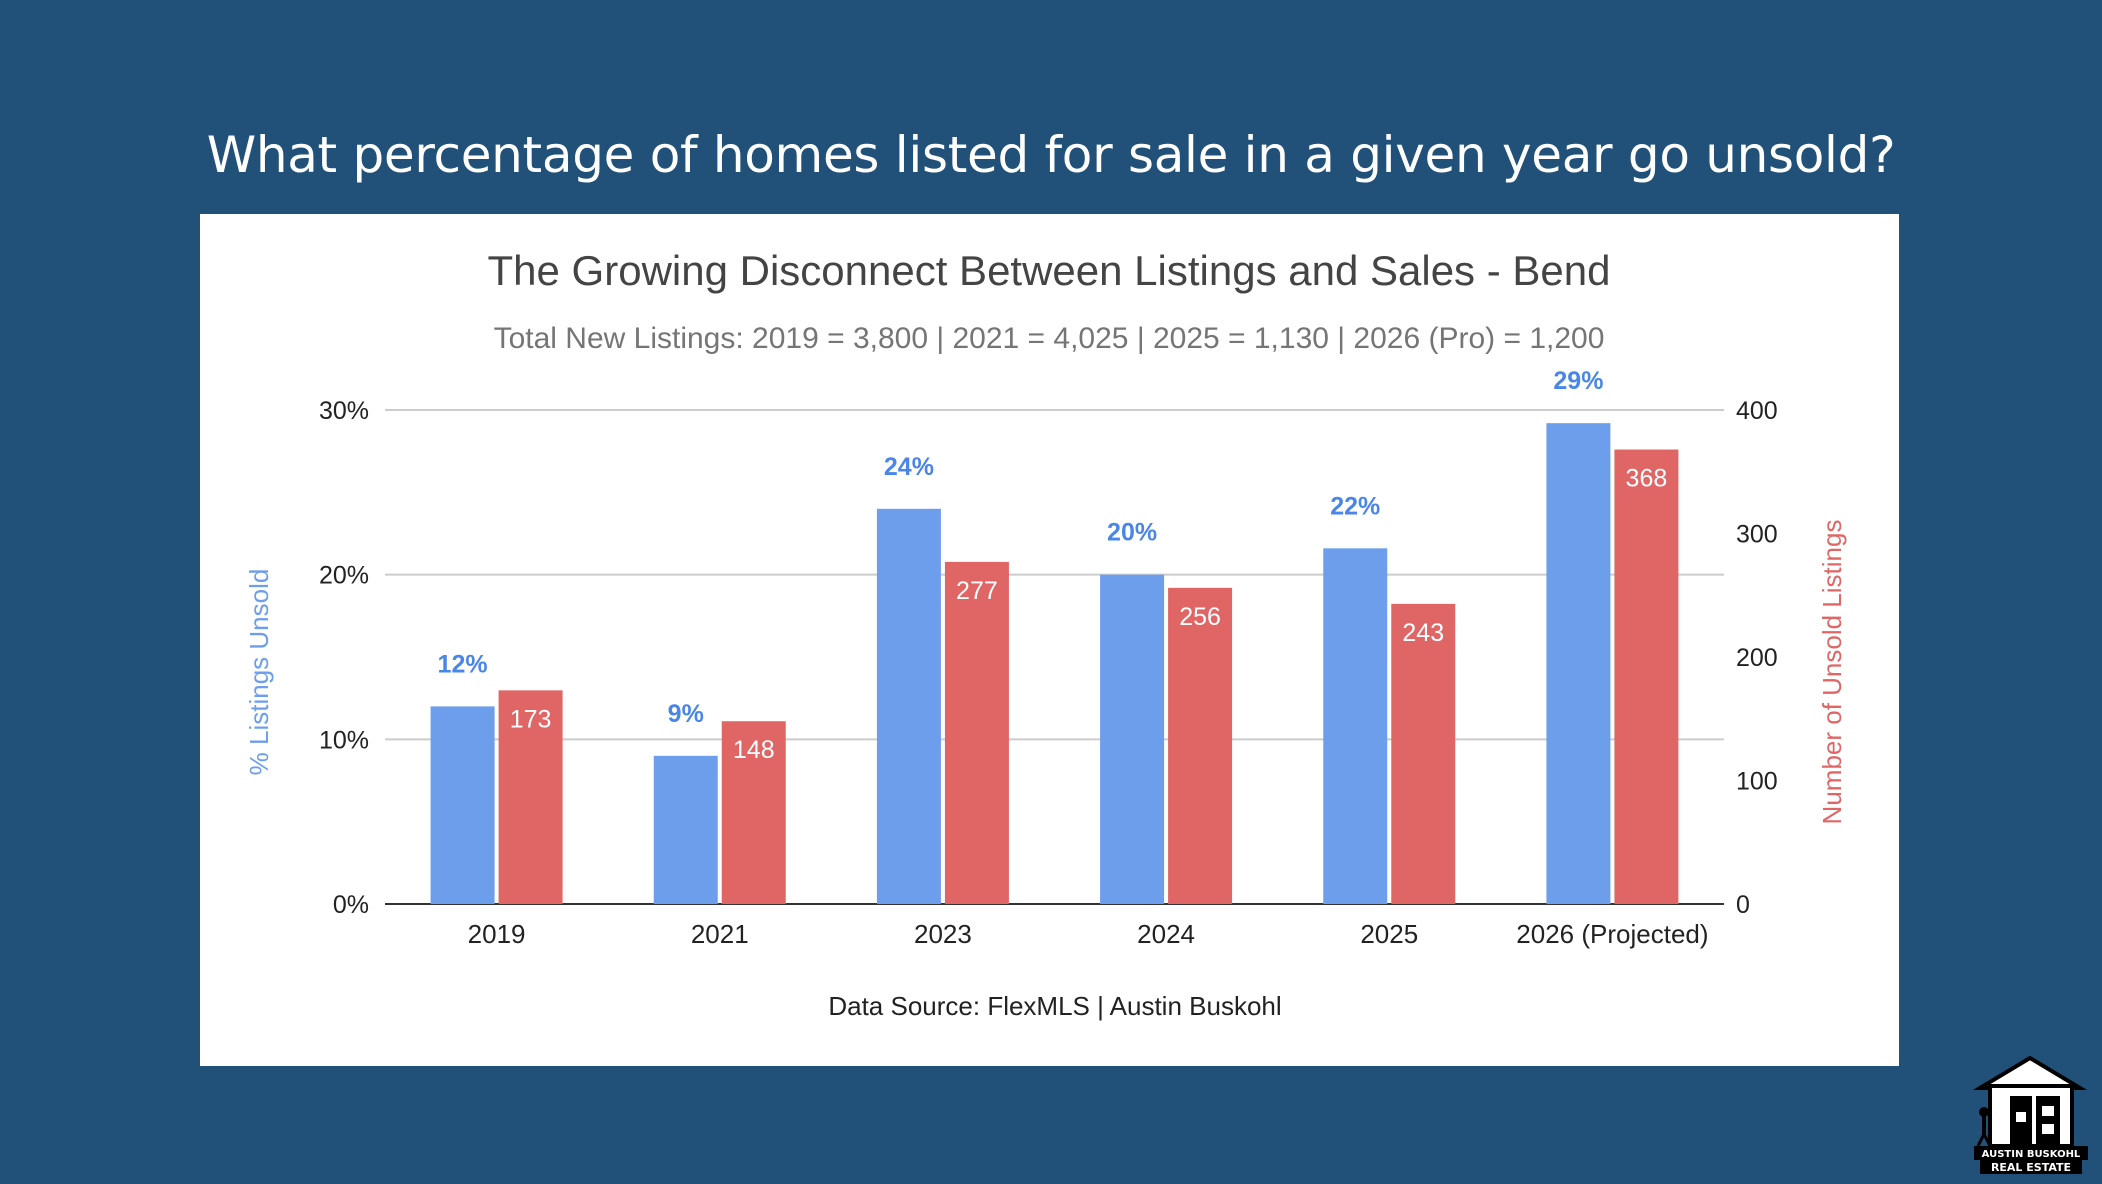  I want to click on y-right-tick-label: 200, so click(1757, 658).